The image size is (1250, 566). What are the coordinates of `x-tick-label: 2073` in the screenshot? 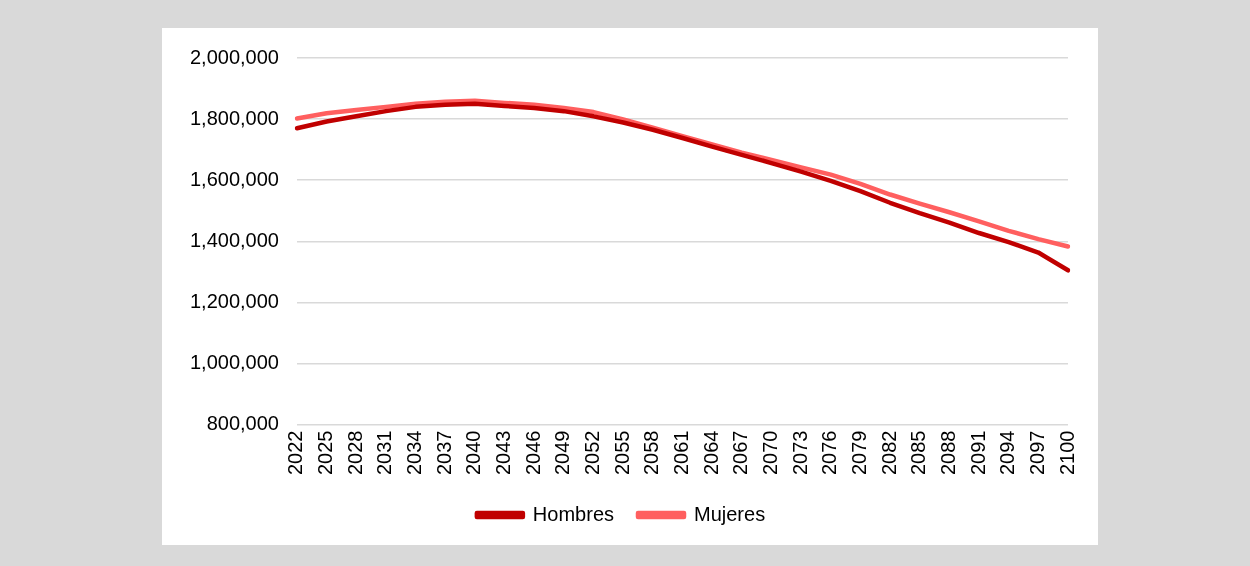 It's located at (799, 453).